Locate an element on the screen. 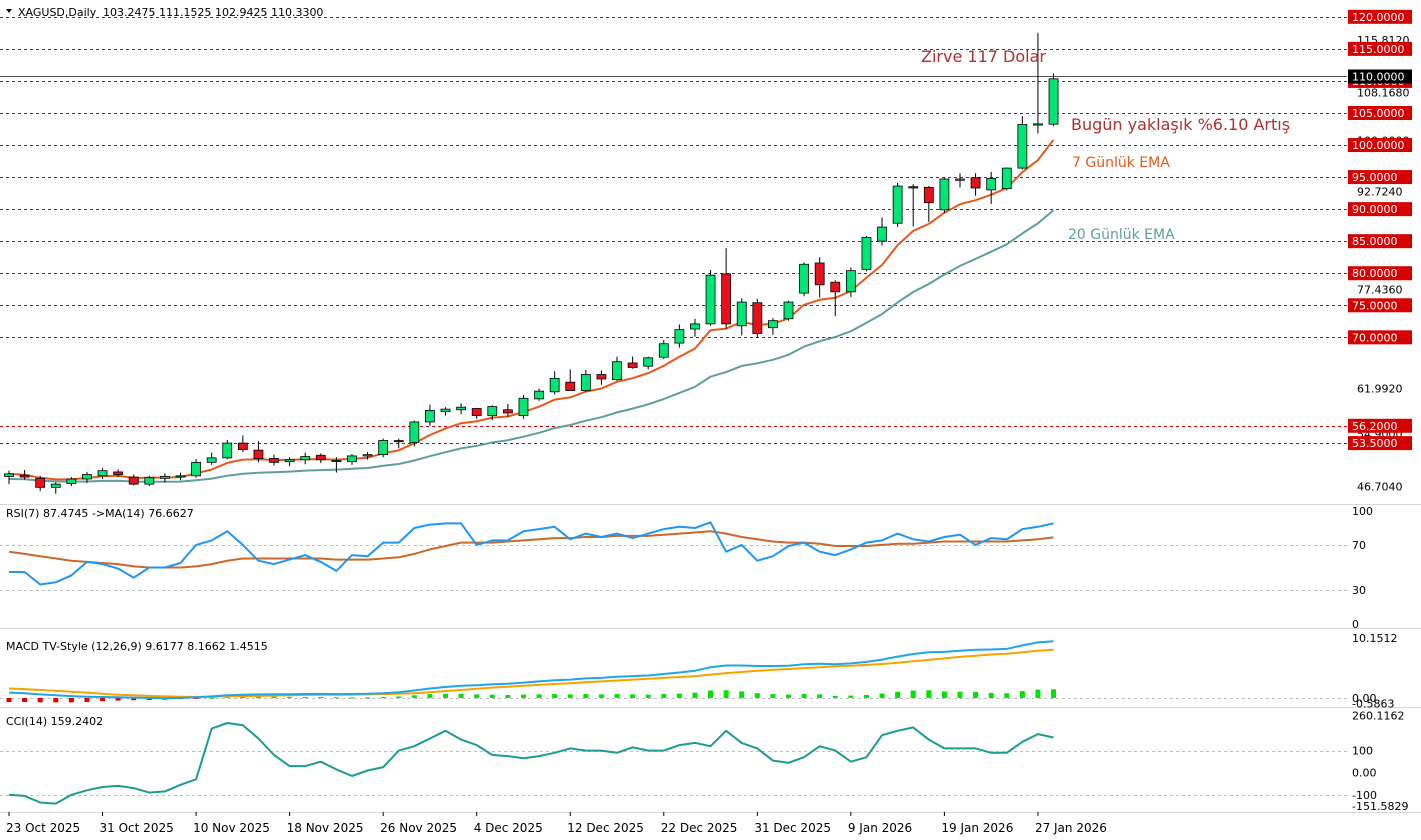 Image resolution: width=1421 pixels, height=840 pixels. price-level-tag: 80.0000 is located at coordinates (1380, 273).